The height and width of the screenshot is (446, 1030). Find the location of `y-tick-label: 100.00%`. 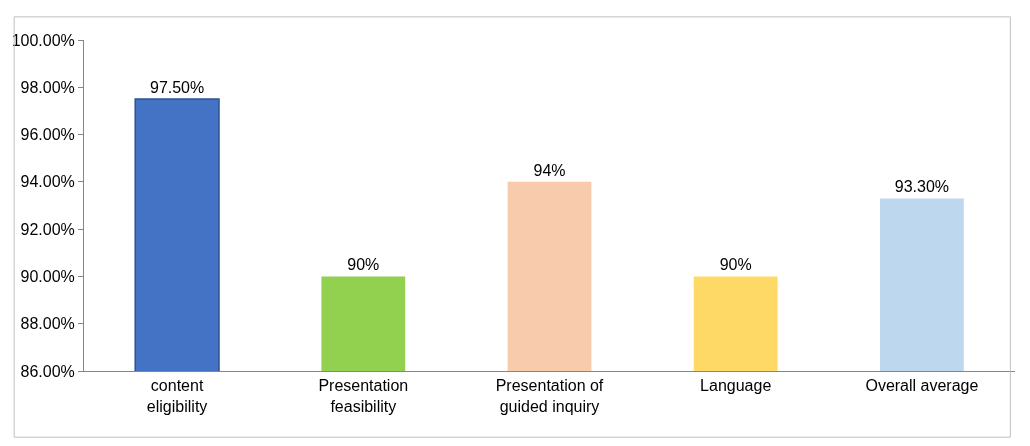

y-tick-label: 100.00% is located at coordinates (43, 40).